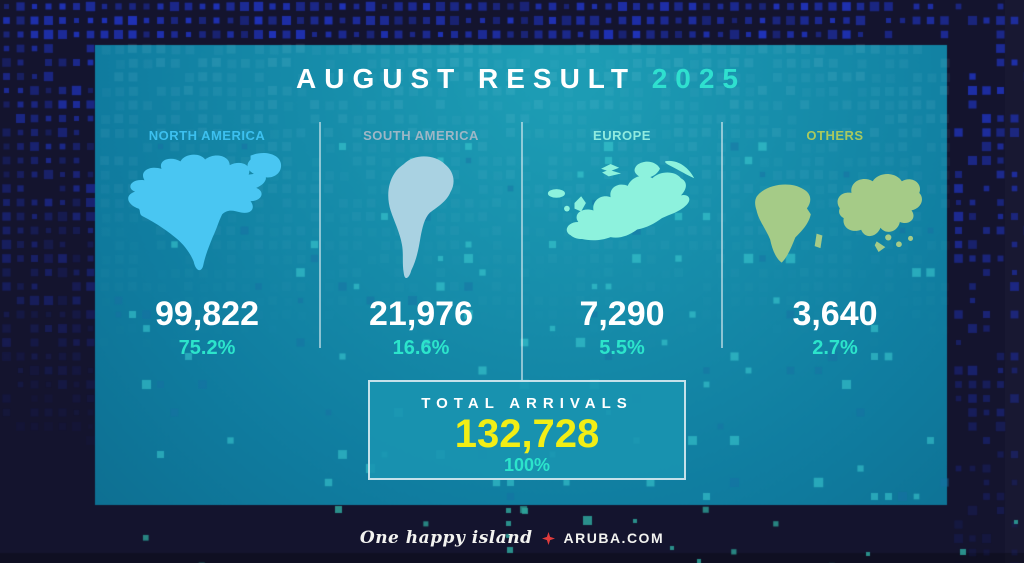 The width and height of the screenshot is (1024, 563). I want to click on region-column-north-america: NORTH AMERICA 99,822 75.2%, so click(207, 244).